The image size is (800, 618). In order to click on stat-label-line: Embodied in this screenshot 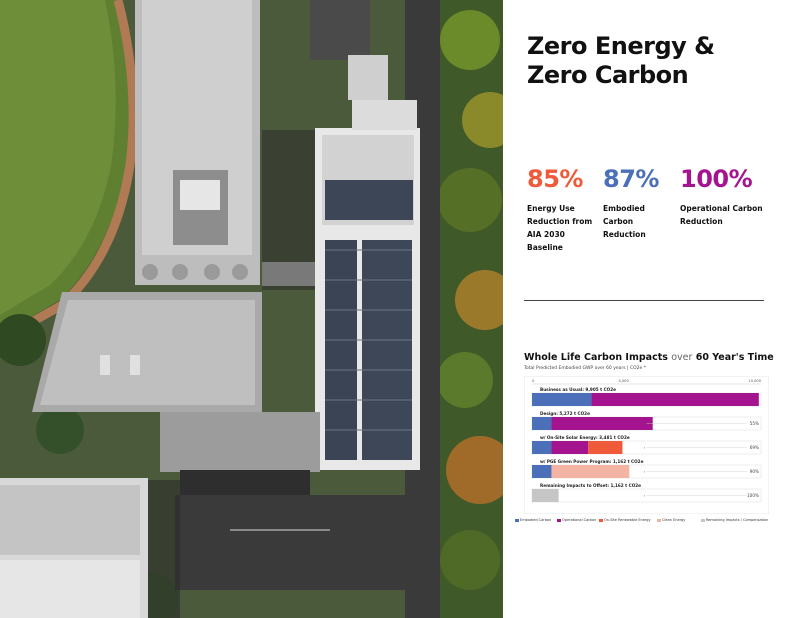, I will do `click(624, 208)`.